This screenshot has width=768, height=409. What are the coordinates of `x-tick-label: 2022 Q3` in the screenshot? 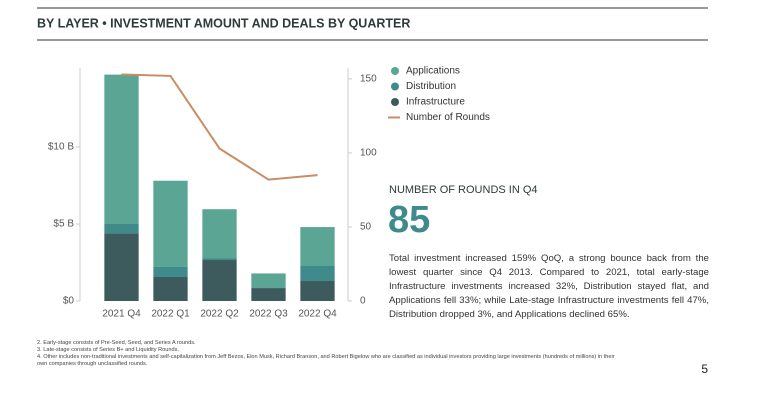 It's located at (268, 314).